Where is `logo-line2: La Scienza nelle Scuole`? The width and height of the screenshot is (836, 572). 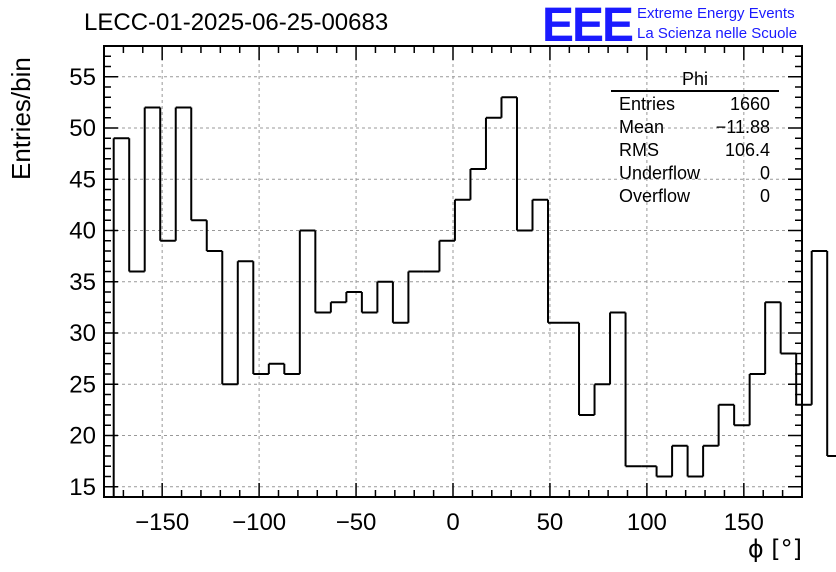
logo-line2: La Scienza nelle Scuole is located at coordinates (717, 33).